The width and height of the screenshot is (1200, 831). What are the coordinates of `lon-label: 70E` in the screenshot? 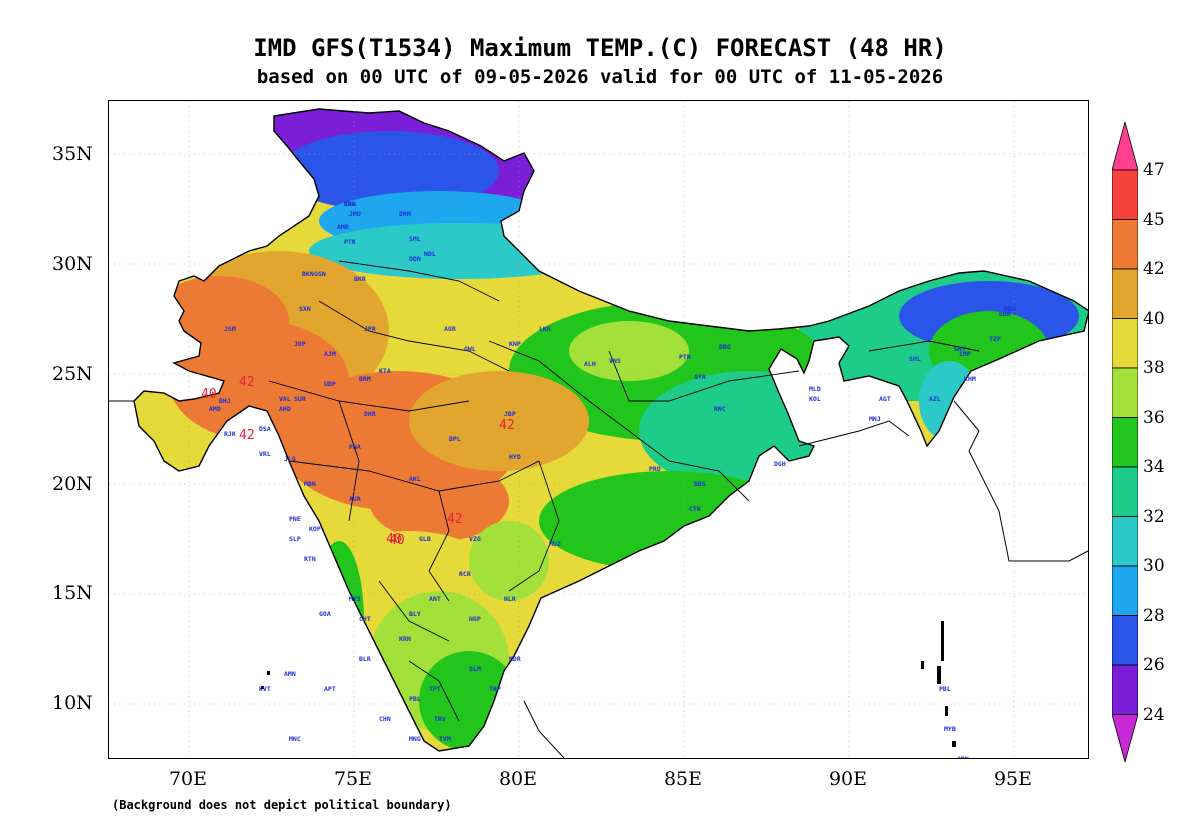 It's located at (188, 779).